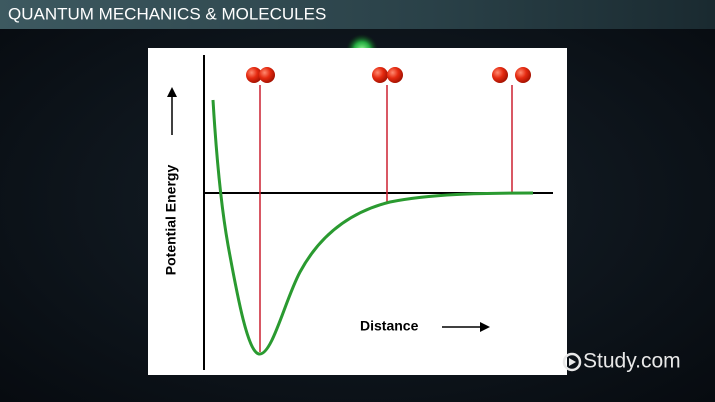  I want to click on x-axis-label: Distance, so click(389, 326).